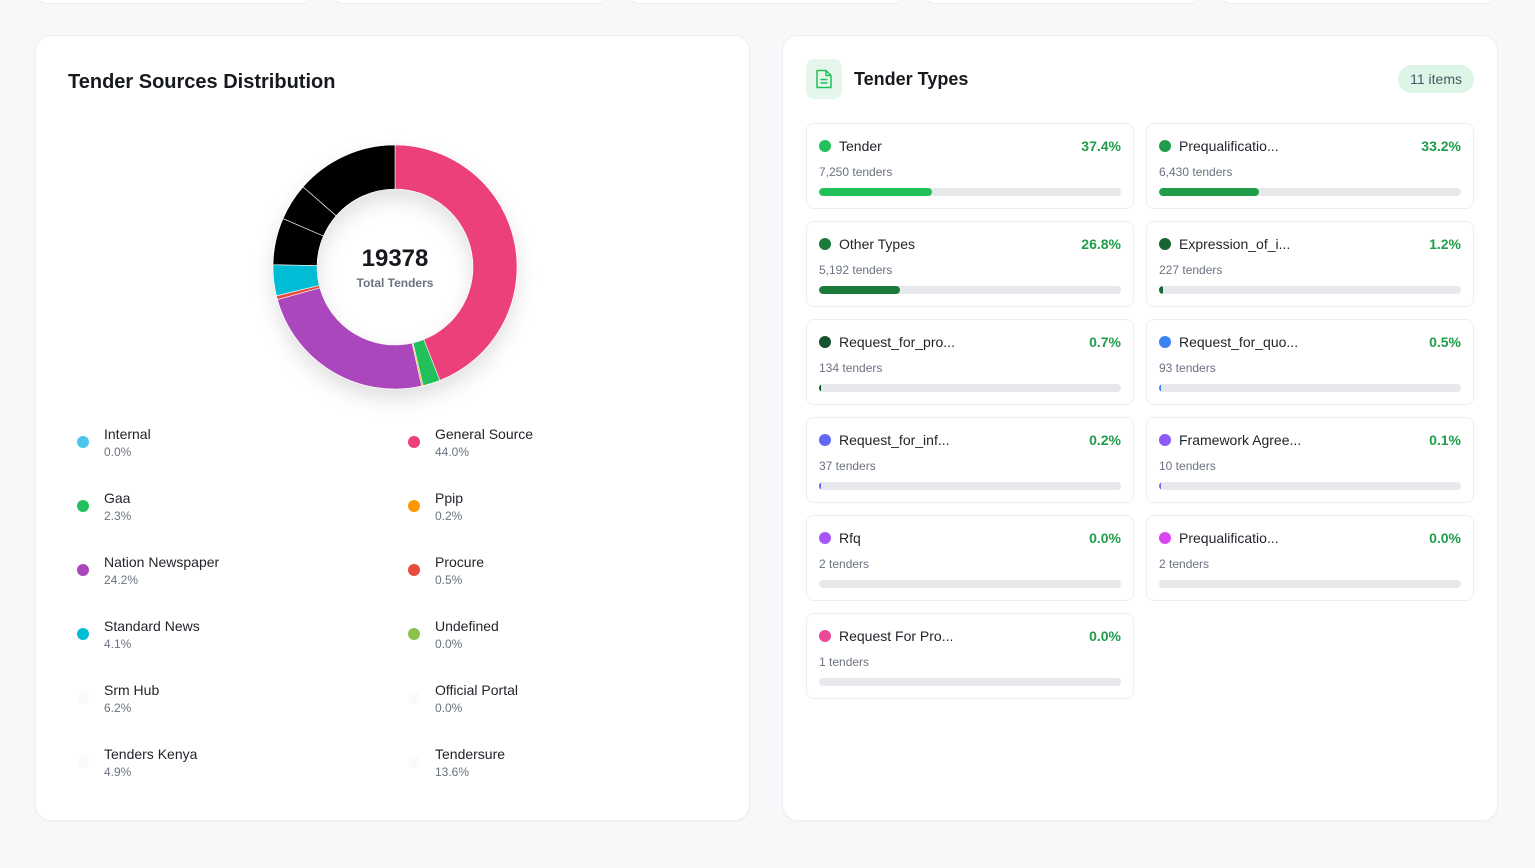  I want to click on donut-center: 19378 Total Tenders, so click(395, 267).